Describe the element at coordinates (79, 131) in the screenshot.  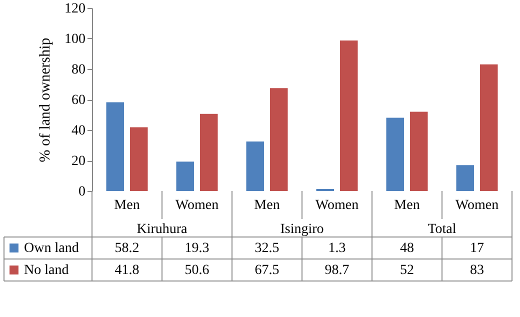
I see `y-tick-label: 40` at that location.